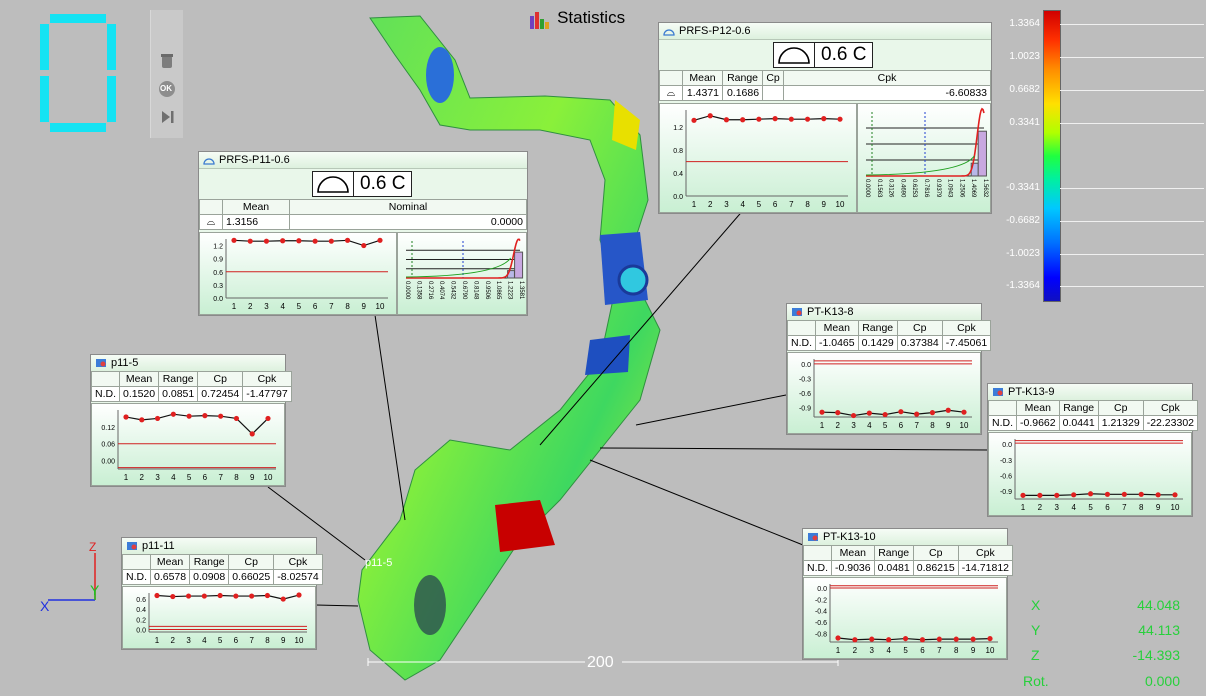 This screenshot has width=1206, height=696. What do you see at coordinates (1023, 253) in the screenshot?
I see `scale-label: -1.0023` at bounding box center [1023, 253].